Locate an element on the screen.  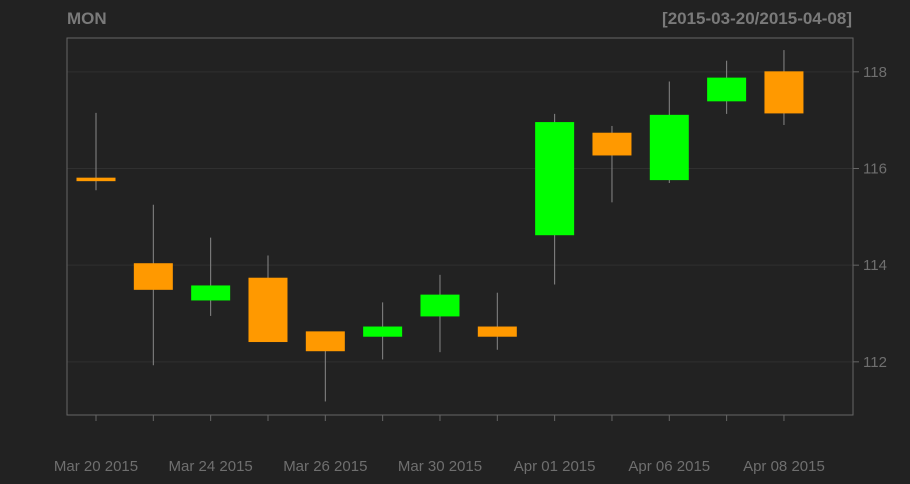
x-tick-label: Apr 08 2015 is located at coordinates (784, 466).